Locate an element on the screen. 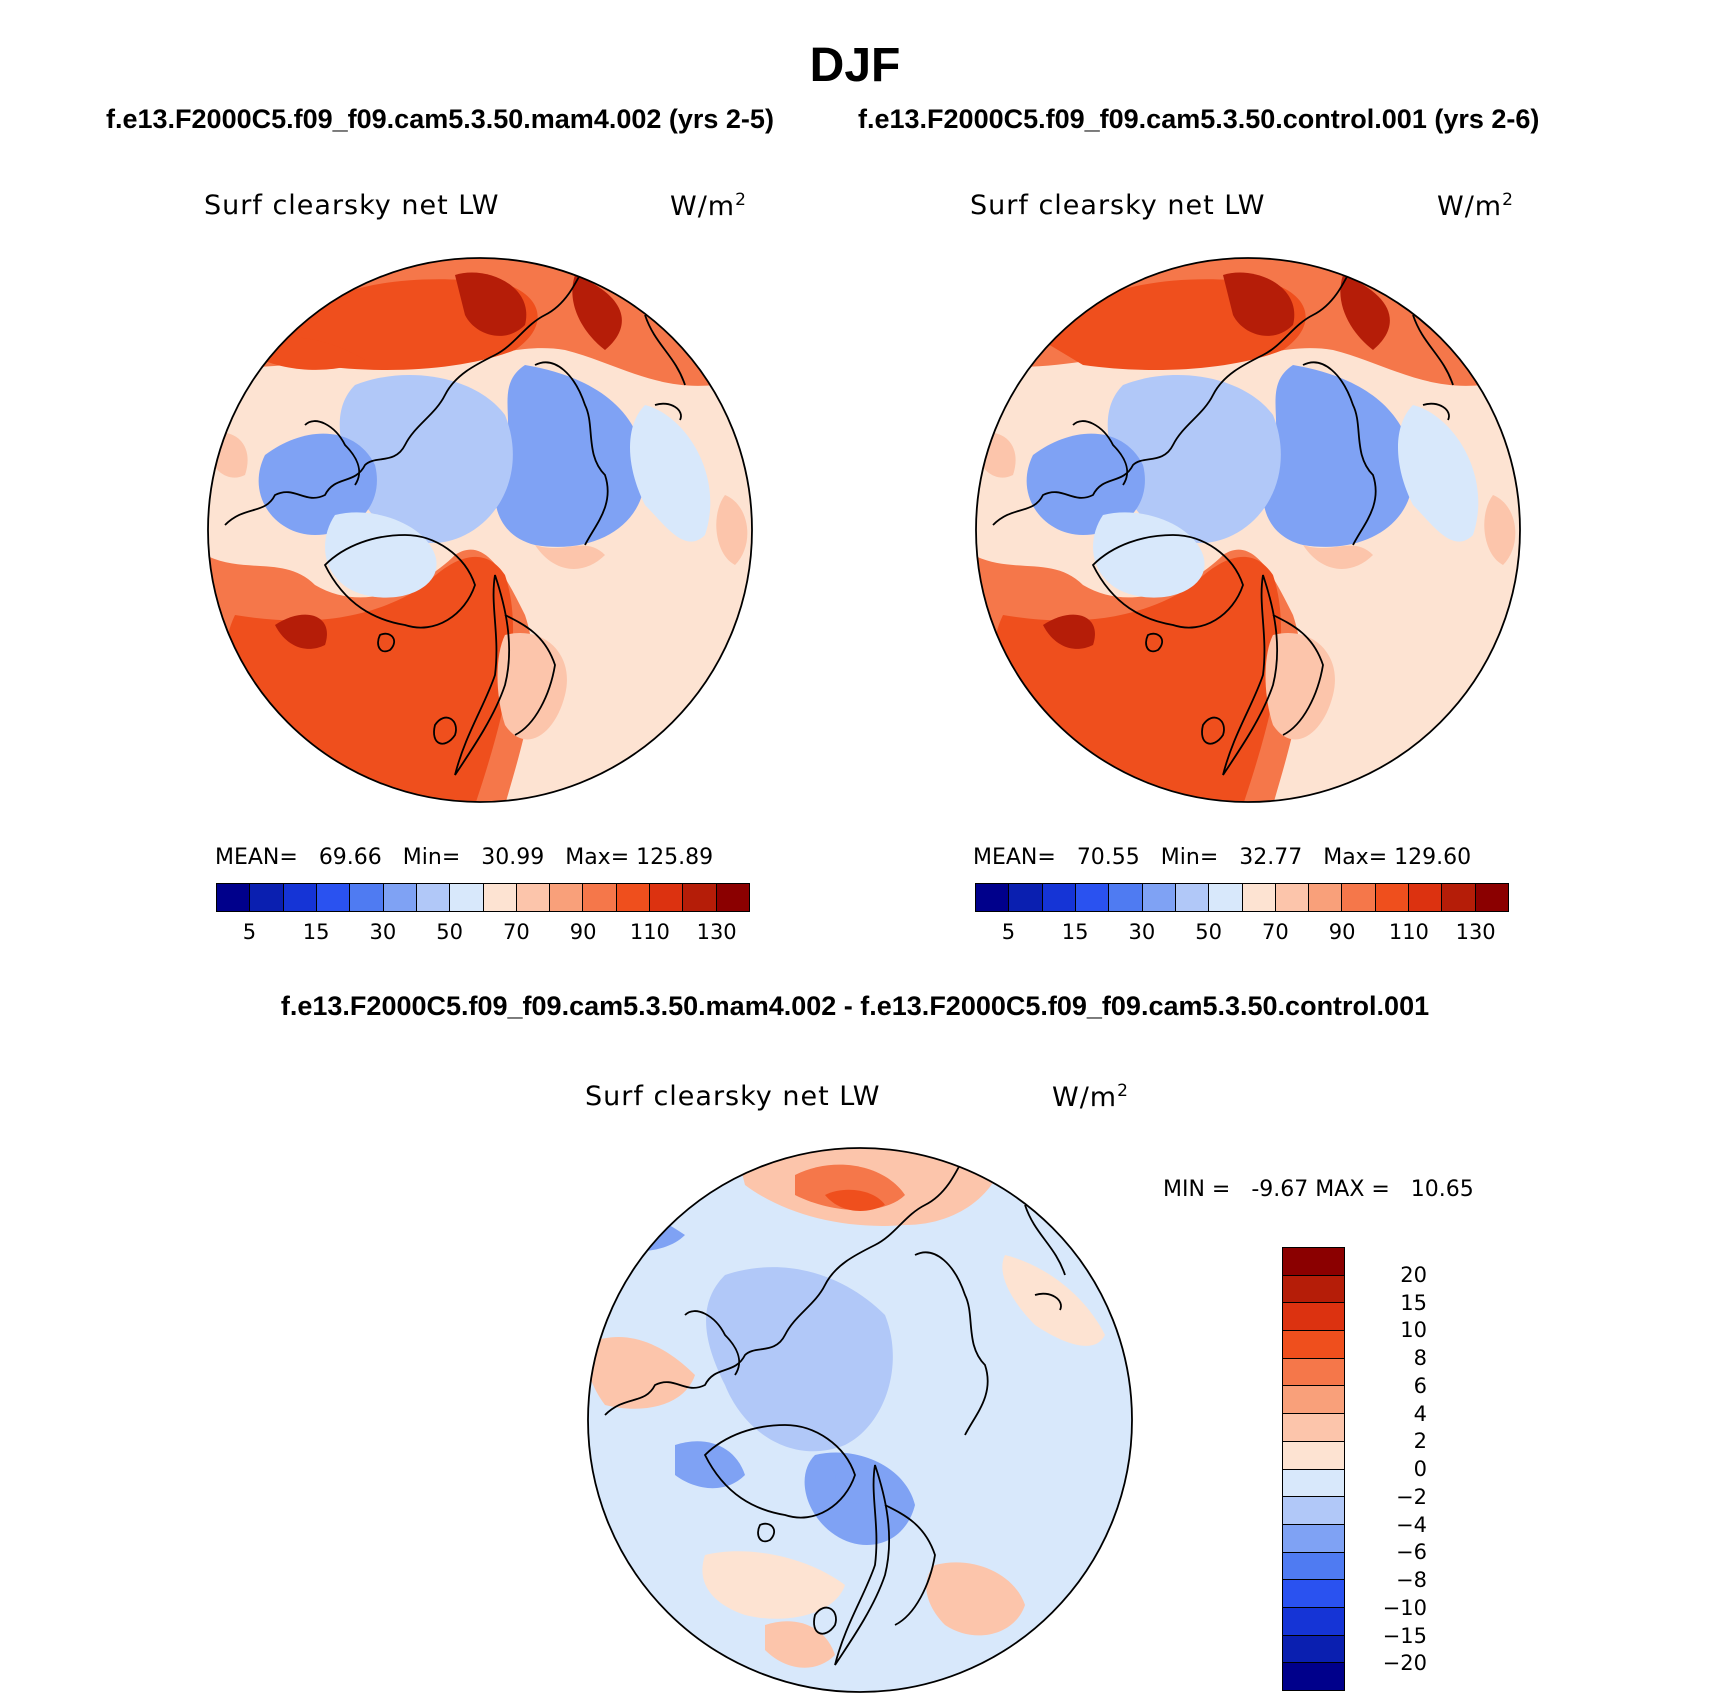  colorbar-tick-label: −15 is located at coordinates (1404, 1635).